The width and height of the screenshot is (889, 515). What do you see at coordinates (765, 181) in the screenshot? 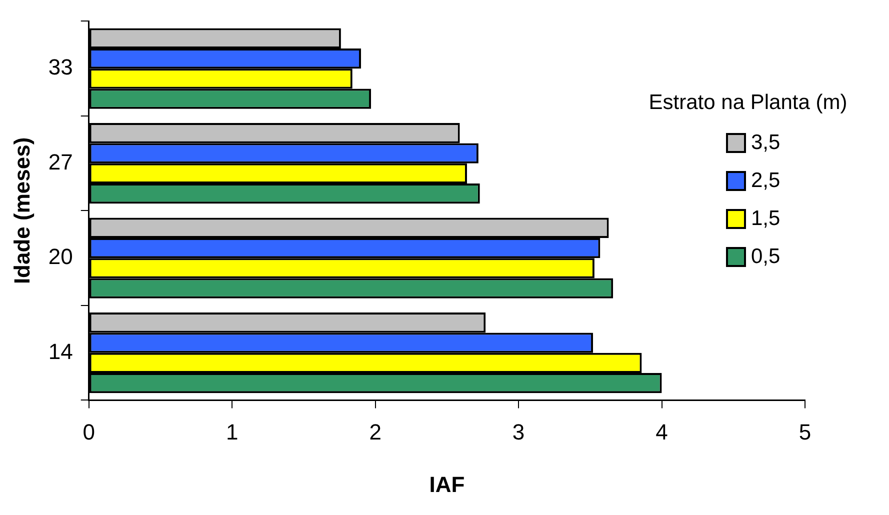
I see `legend-label: 2,5` at bounding box center [765, 181].